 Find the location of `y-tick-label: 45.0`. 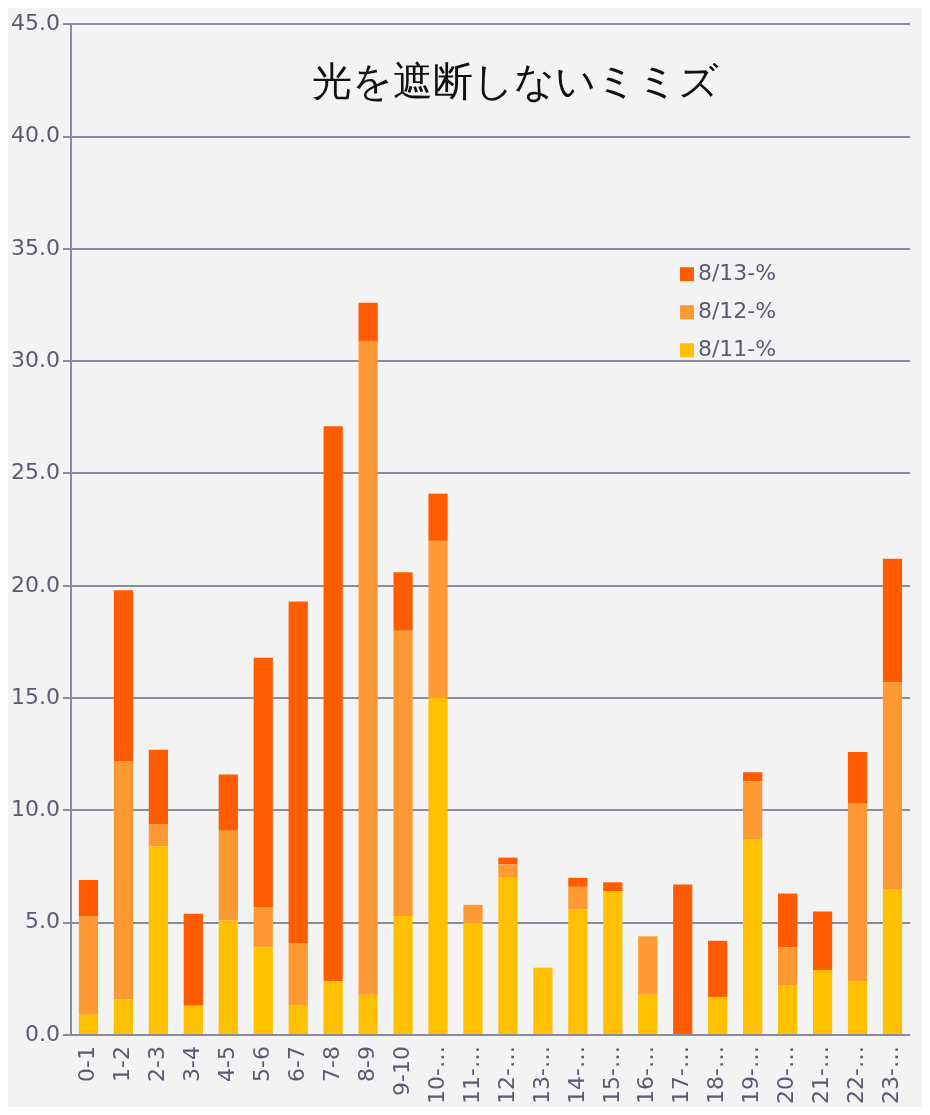

y-tick-label: 45.0 is located at coordinates (35, 22).